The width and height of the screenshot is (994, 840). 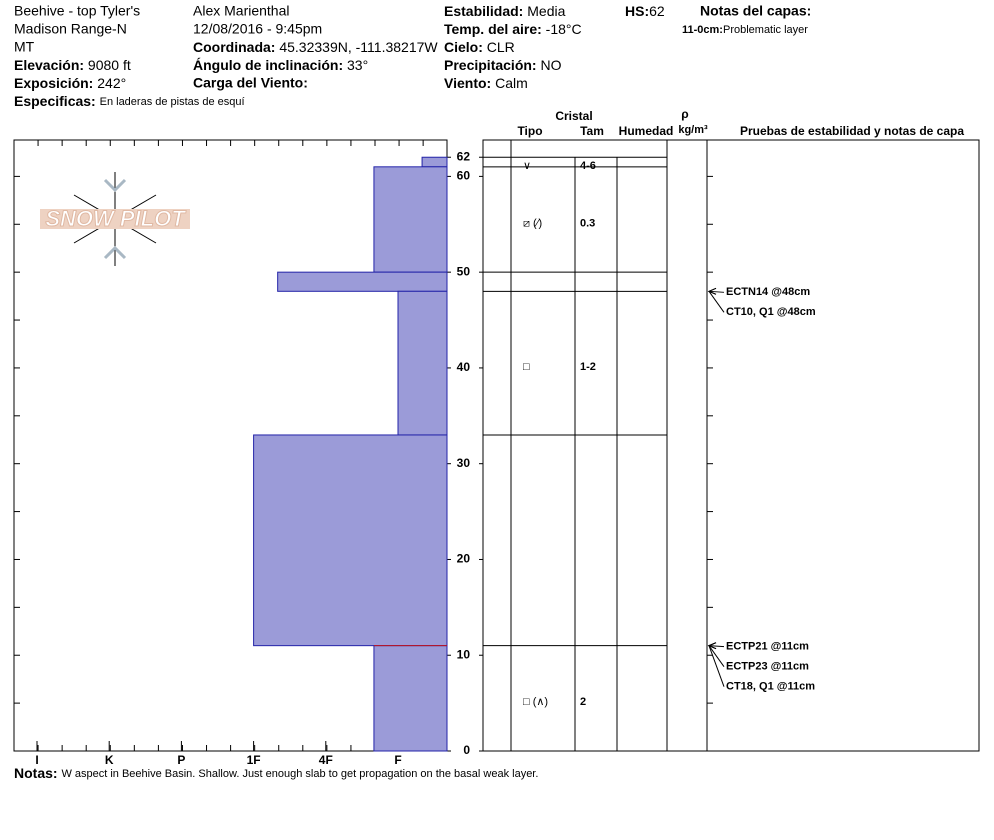 I want to click on field-label: HS:, so click(x=637, y=11).